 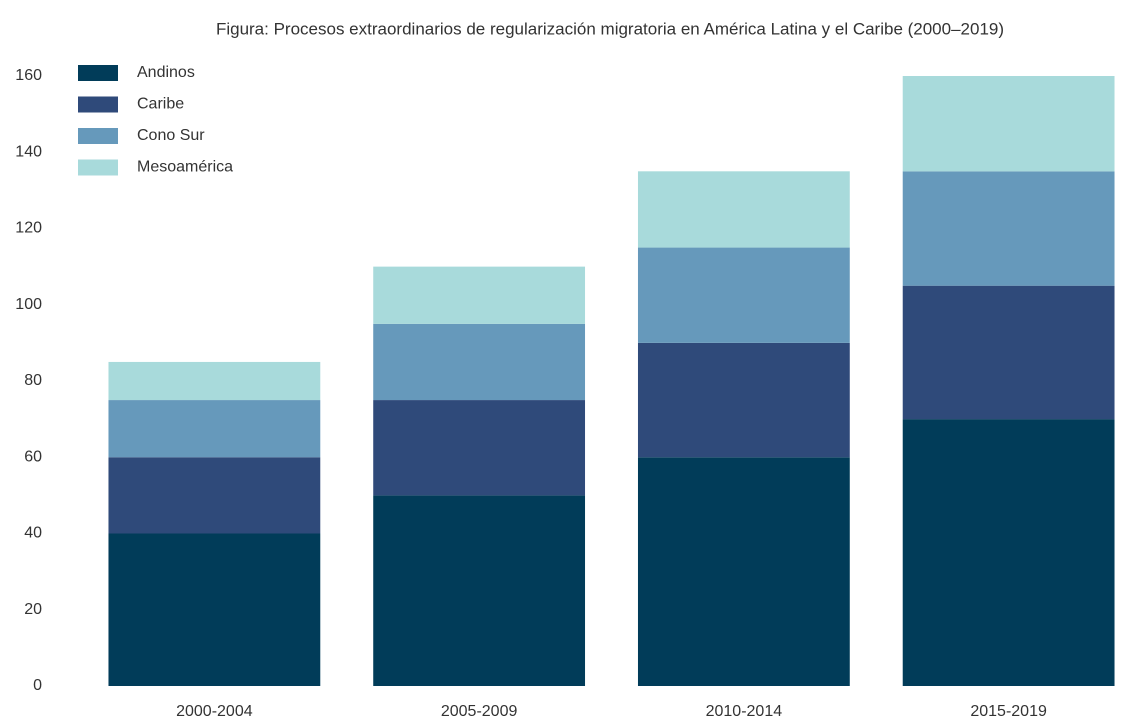 I want to click on y-tick-label: 0, so click(x=37, y=685).